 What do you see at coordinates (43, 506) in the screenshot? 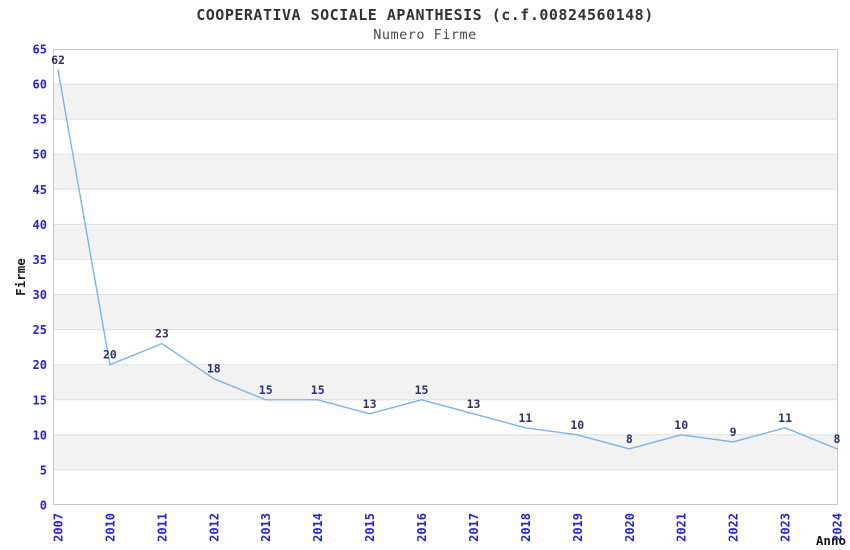
I see `y-axis-tick-label: 0` at bounding box center [43, 506].